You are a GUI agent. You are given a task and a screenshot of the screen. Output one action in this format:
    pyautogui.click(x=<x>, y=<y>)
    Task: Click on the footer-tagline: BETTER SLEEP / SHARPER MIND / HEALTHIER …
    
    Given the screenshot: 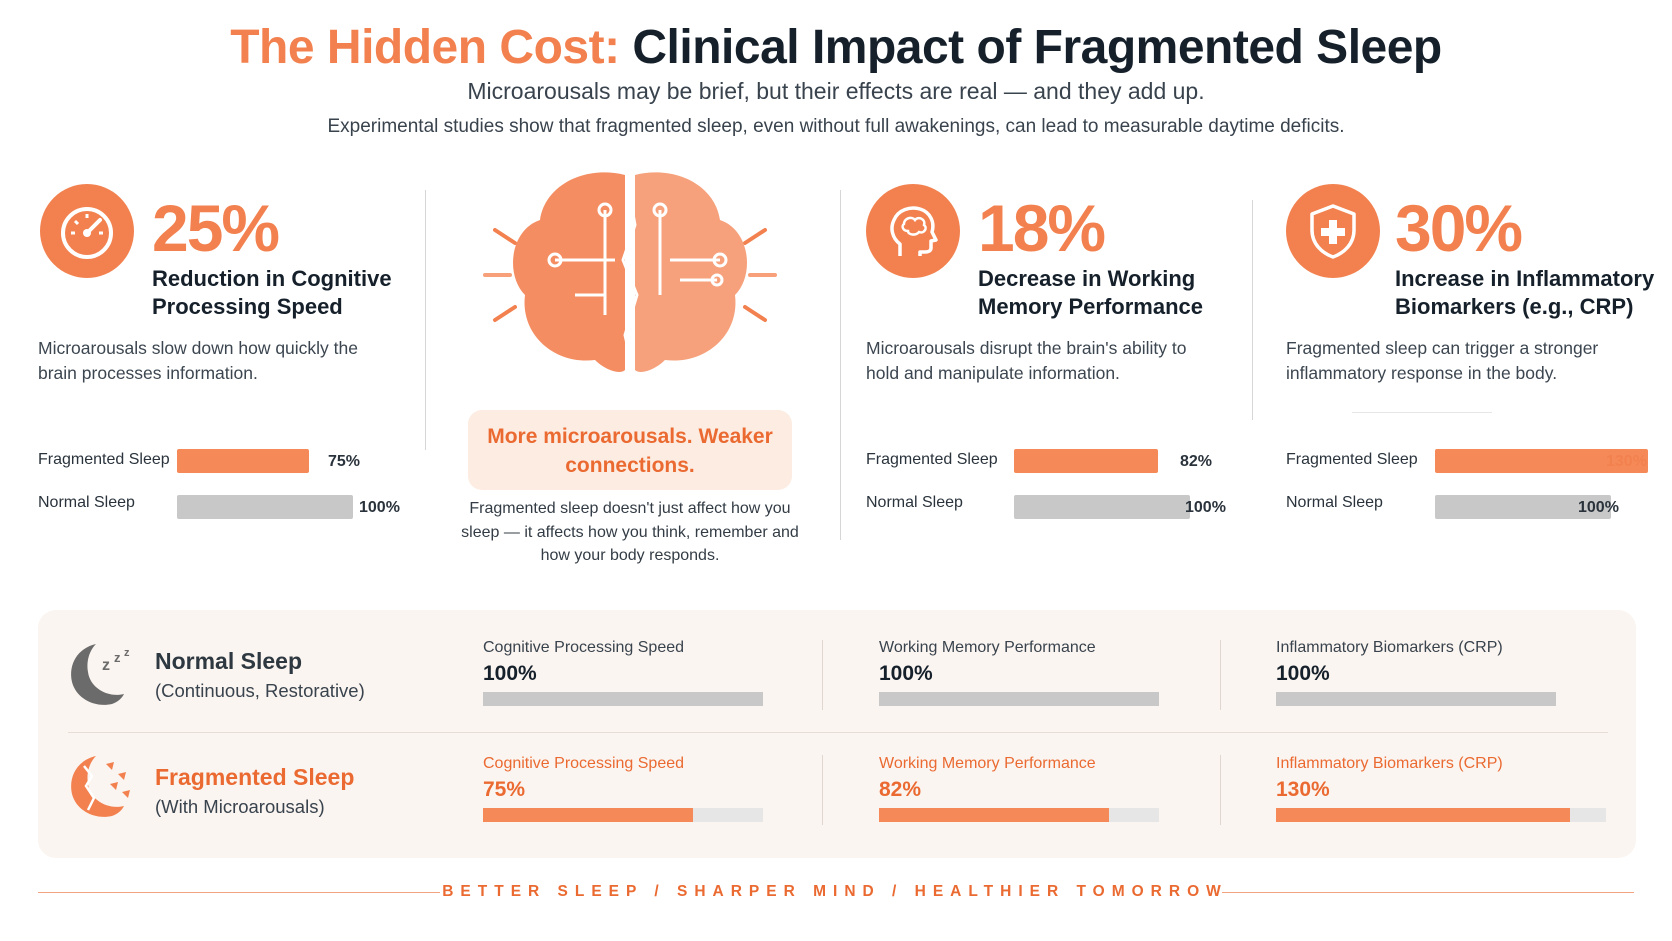 What is the action you would take?
    pyautogui.click(x=835, y=891)
    